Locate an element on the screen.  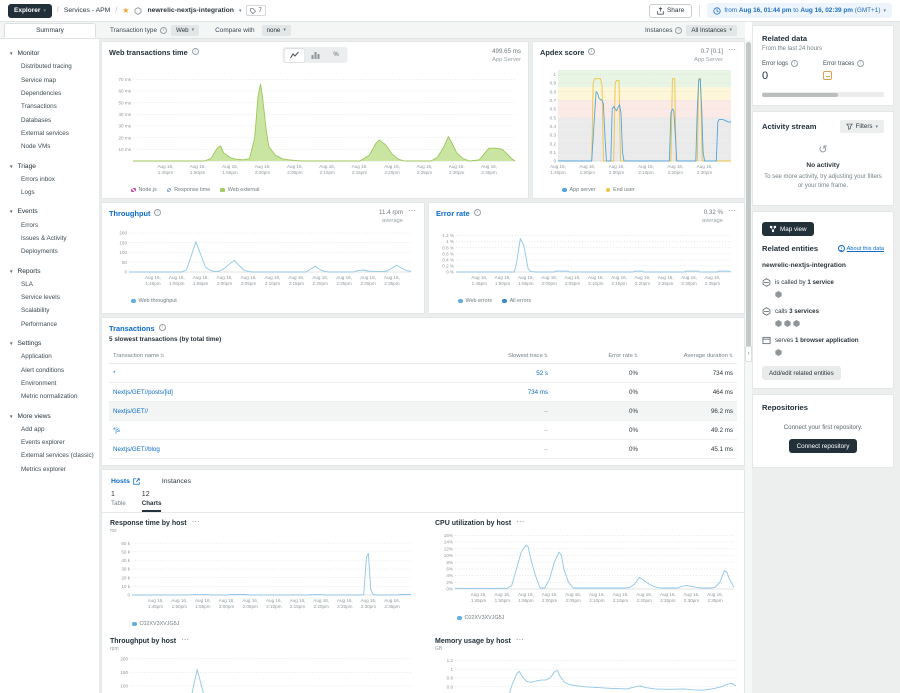
sidebar-item-alert-conditions: Alert conditions is located at coordinates (43, 370).